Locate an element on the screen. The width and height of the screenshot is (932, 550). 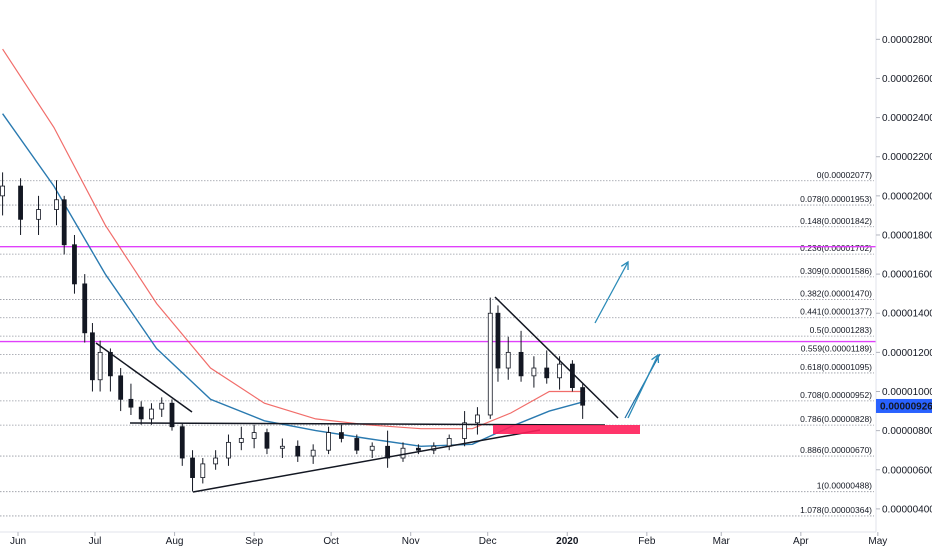
fib-level-label: 0.148(0.00001842) is located at coordinates (836, 221).